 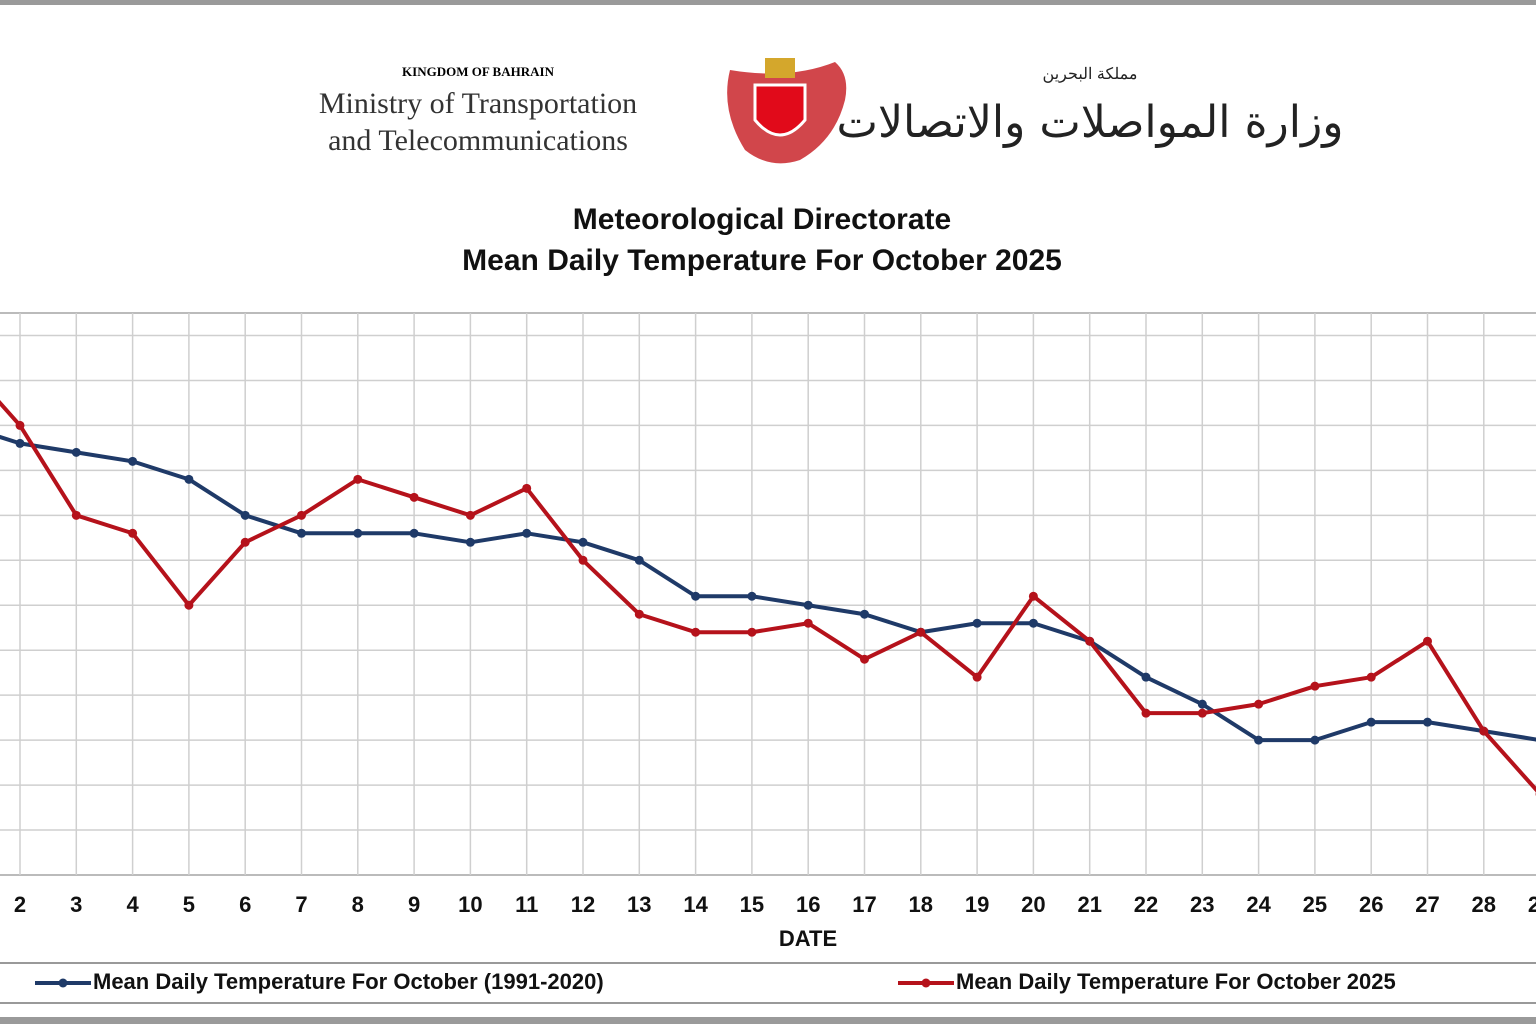 I want to click on x-tick-label: 22, so click(x=1146, y=904).